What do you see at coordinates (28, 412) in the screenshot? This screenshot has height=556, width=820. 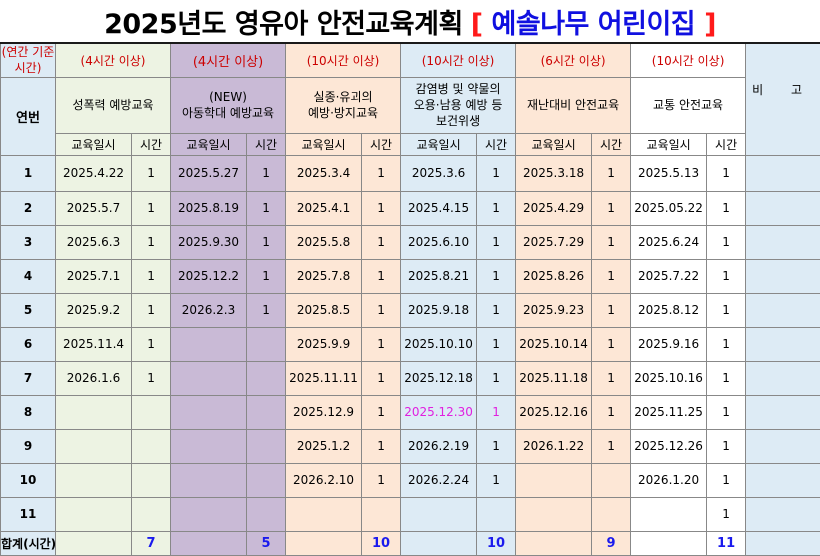 I see `row-number: 8` at bounding box center [28, 412].